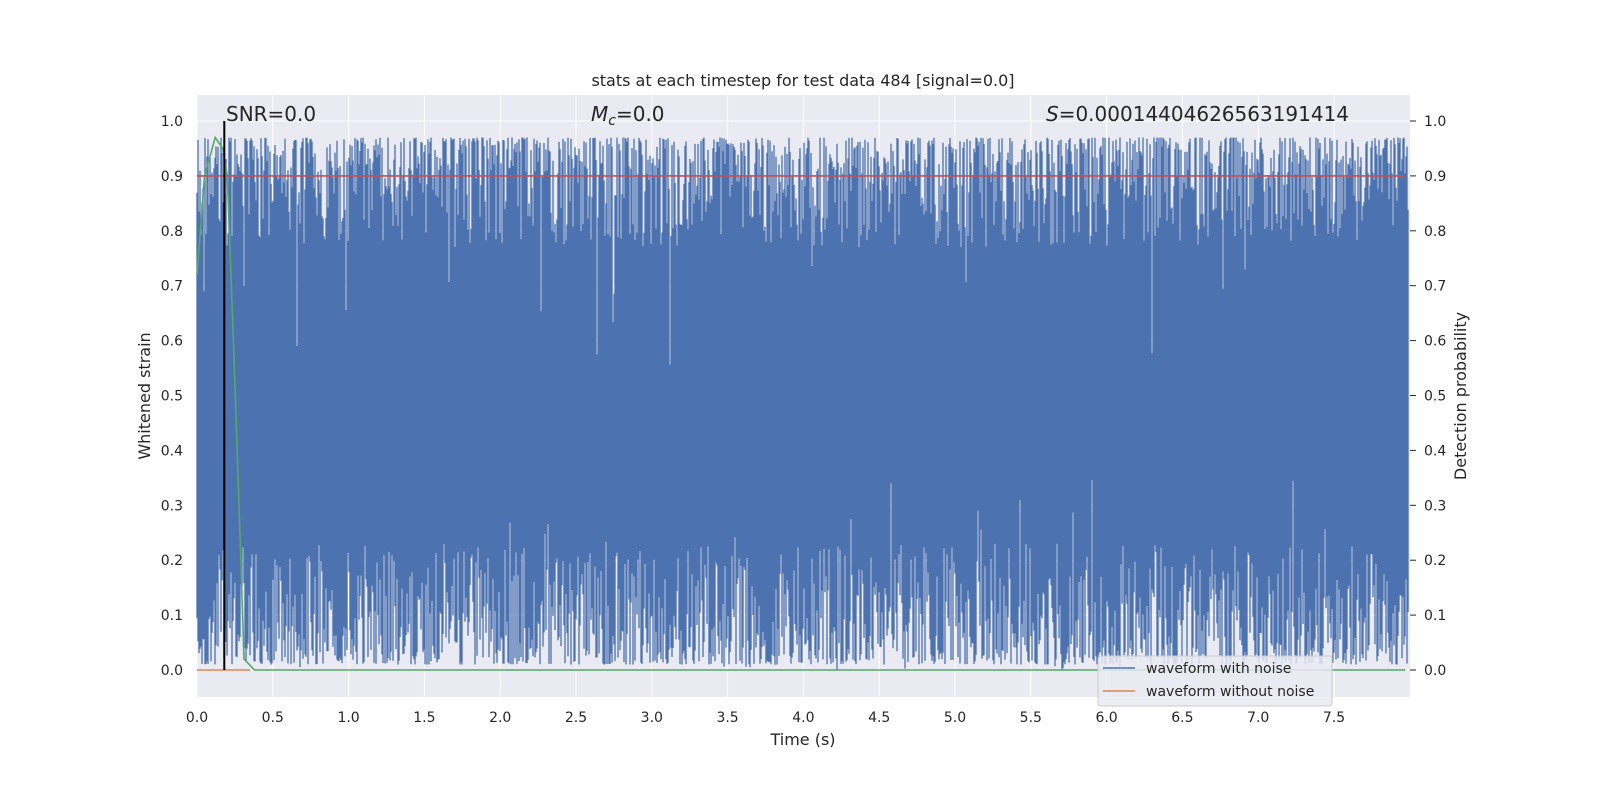 The image size is (1600, 800). Describe the element at coordinates (172, 397) in the screenshot. I see `y-tick-label: 0.5` at that location.